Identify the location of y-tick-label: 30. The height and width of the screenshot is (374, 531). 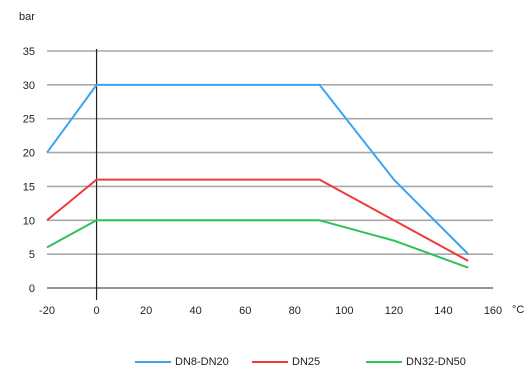
(29, 86).